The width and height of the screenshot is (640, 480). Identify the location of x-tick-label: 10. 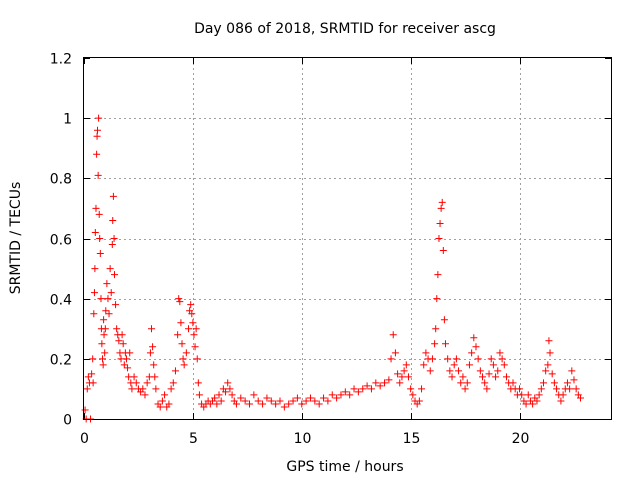
(303, 439).